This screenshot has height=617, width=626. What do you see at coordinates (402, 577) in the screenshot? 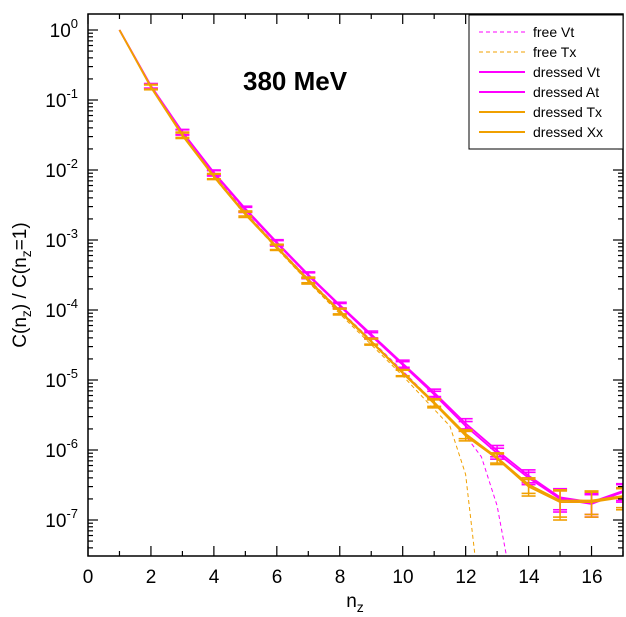
I see `x-tick-label: 10` at bounding box center [402, 577].